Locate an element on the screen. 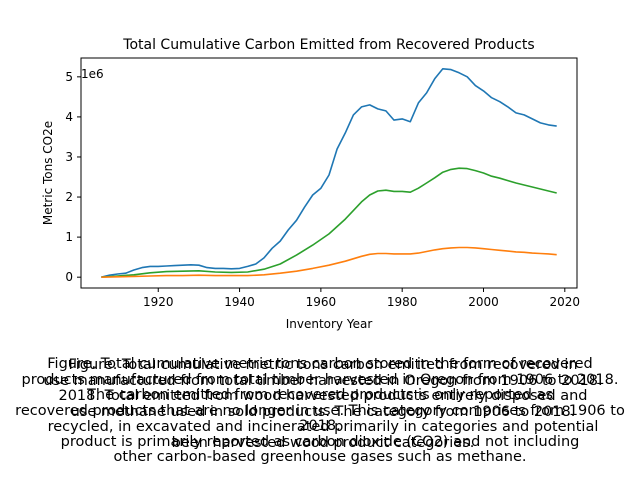  y-tick-label: 1 is located at coordinates (69, 237).